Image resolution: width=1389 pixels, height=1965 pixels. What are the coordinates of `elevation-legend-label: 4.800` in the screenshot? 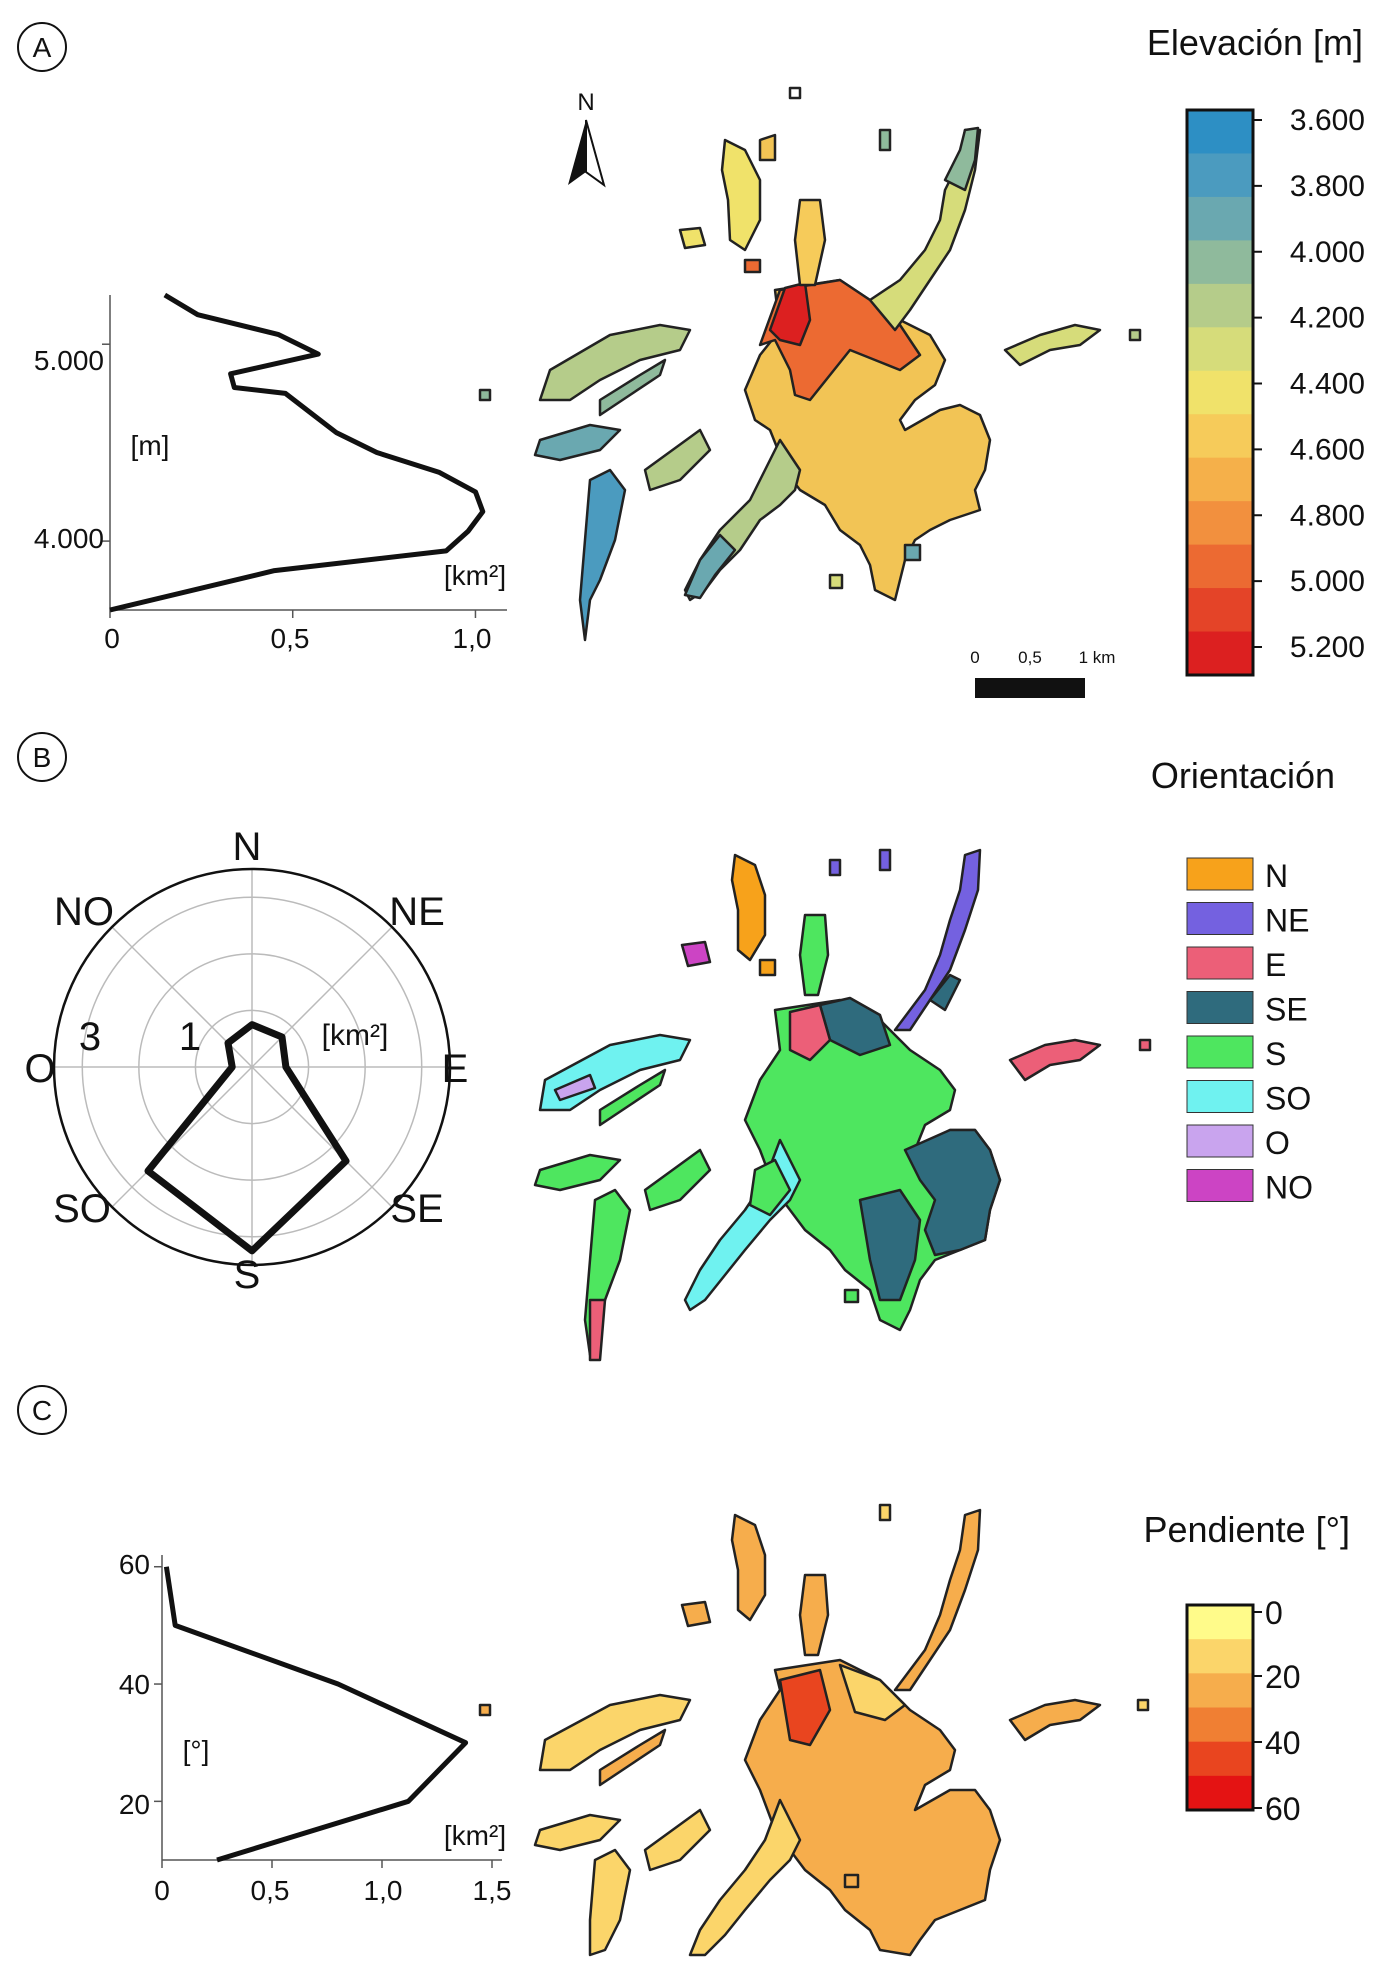 It's located at (1327, 515).